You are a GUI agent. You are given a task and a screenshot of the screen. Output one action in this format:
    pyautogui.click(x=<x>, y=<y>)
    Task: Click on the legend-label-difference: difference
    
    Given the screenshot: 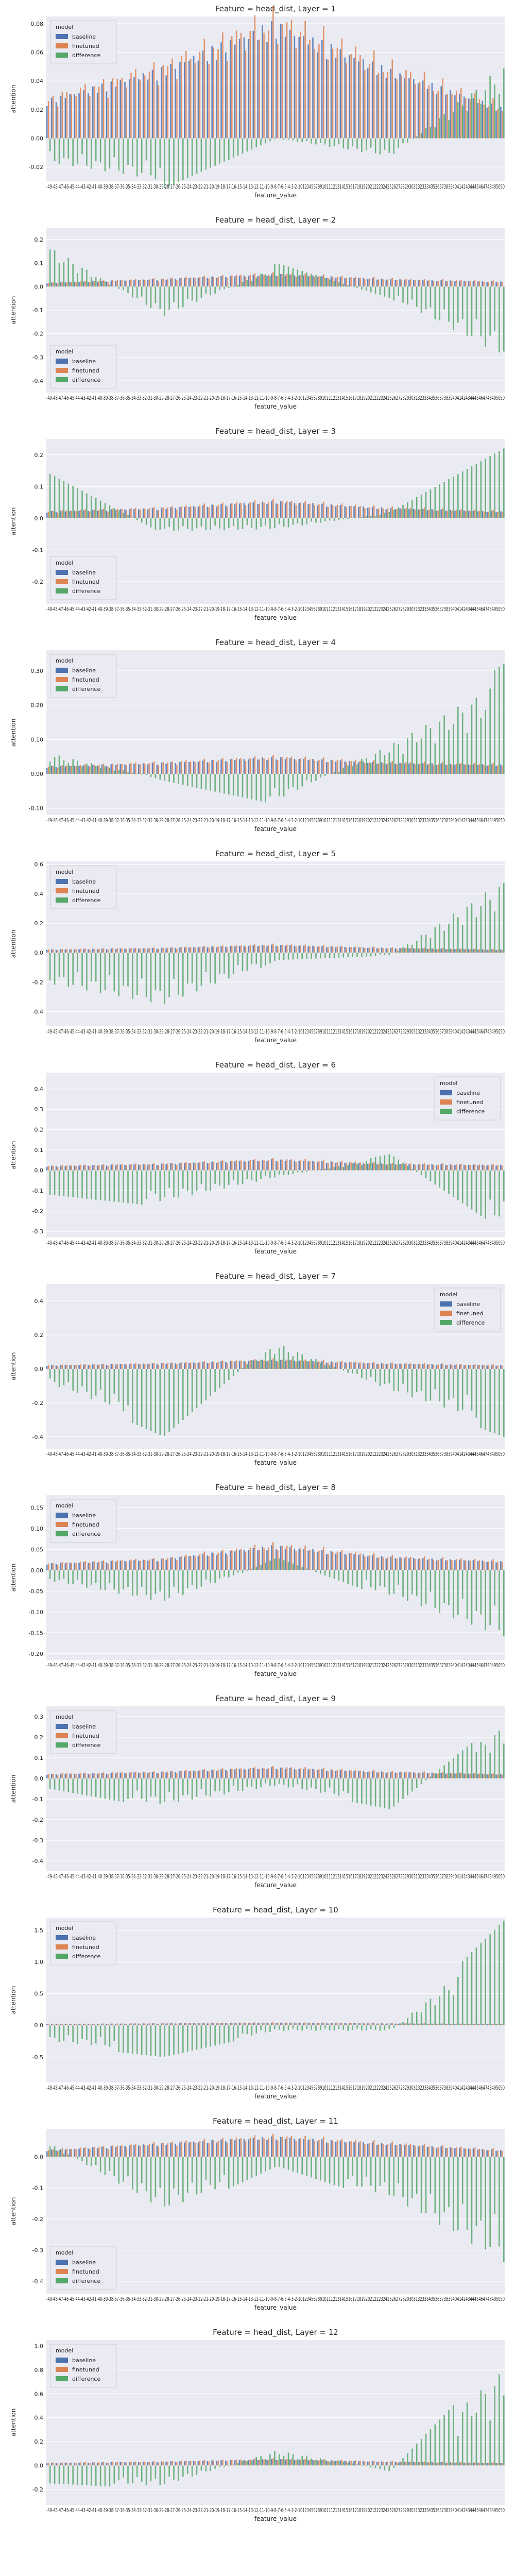 What is the action you would take?
    pyautogui.click(x=86, y=1745)
    